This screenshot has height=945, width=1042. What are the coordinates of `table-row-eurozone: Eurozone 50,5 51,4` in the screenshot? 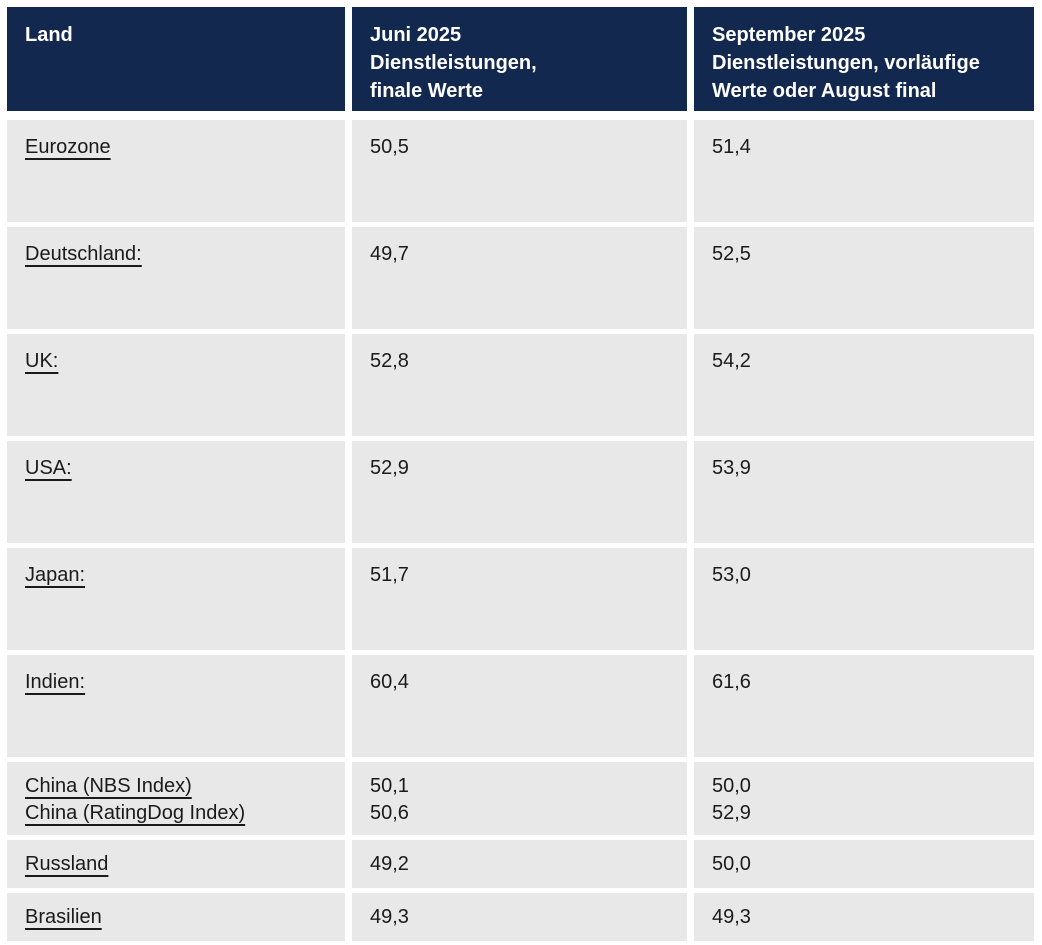 It's located at (520, 171).